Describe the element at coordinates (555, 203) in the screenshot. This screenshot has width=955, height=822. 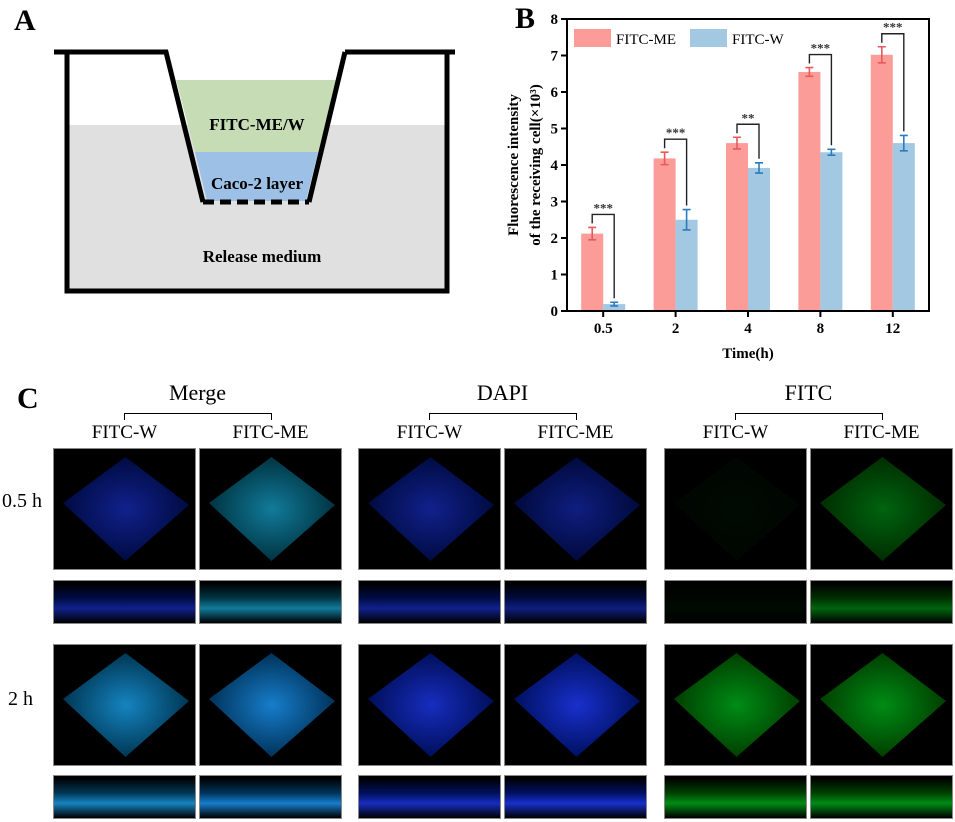
I see `y-tick-label: 3` at that location.